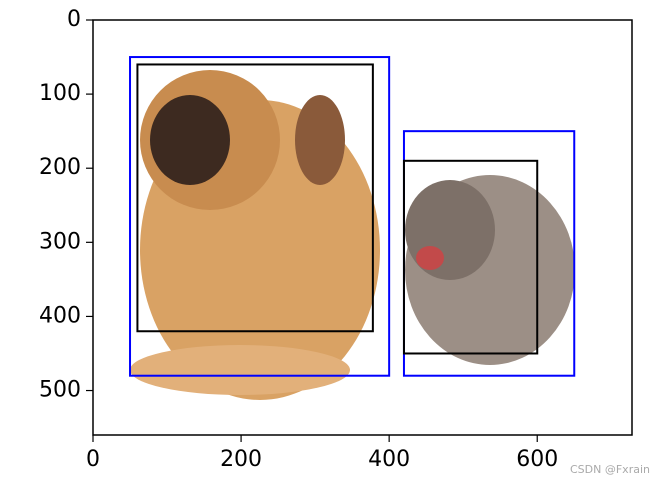  Describe the element at coordinates (60, 390) in the screenshot. I see `y-tick-label: 500` at that location.